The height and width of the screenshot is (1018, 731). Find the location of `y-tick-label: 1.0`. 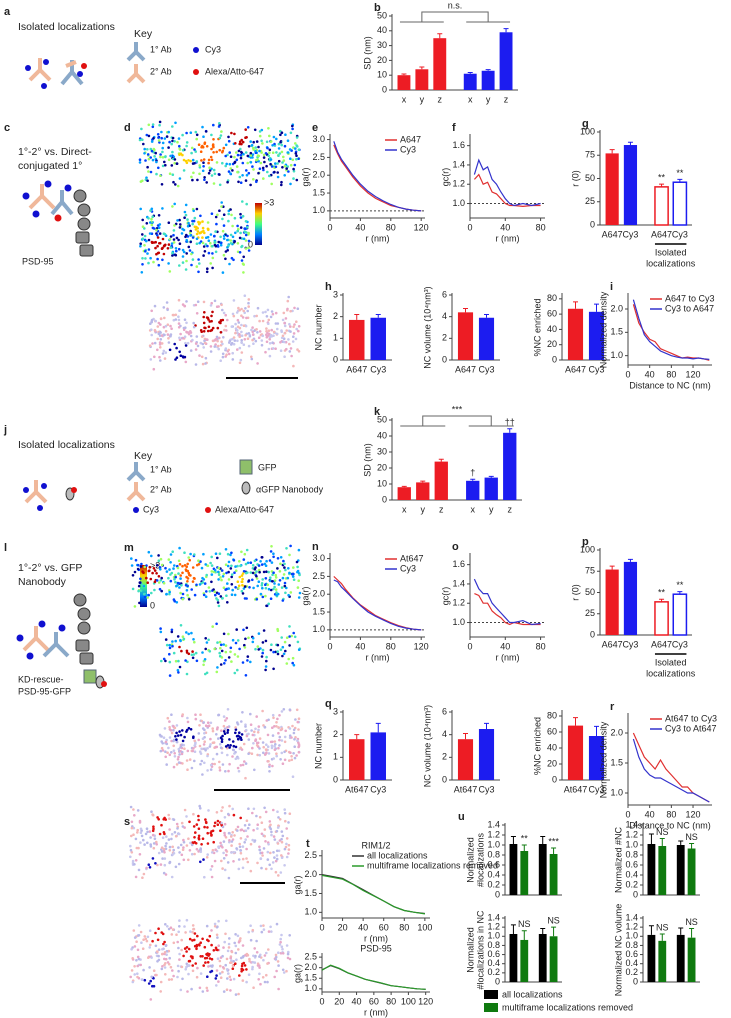

y-tick-label: 1.0 is located at coordinates (493, 936).